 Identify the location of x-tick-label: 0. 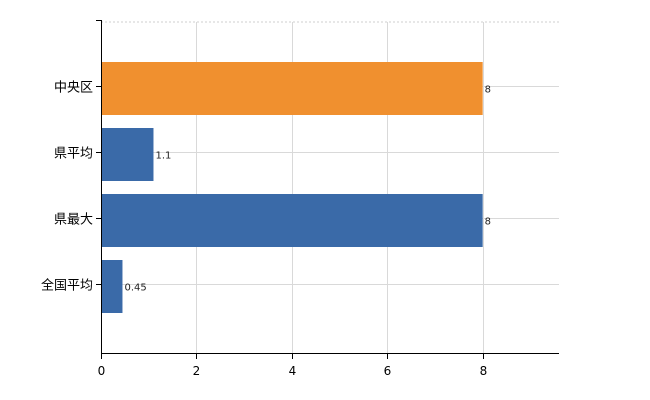
(102, 371).